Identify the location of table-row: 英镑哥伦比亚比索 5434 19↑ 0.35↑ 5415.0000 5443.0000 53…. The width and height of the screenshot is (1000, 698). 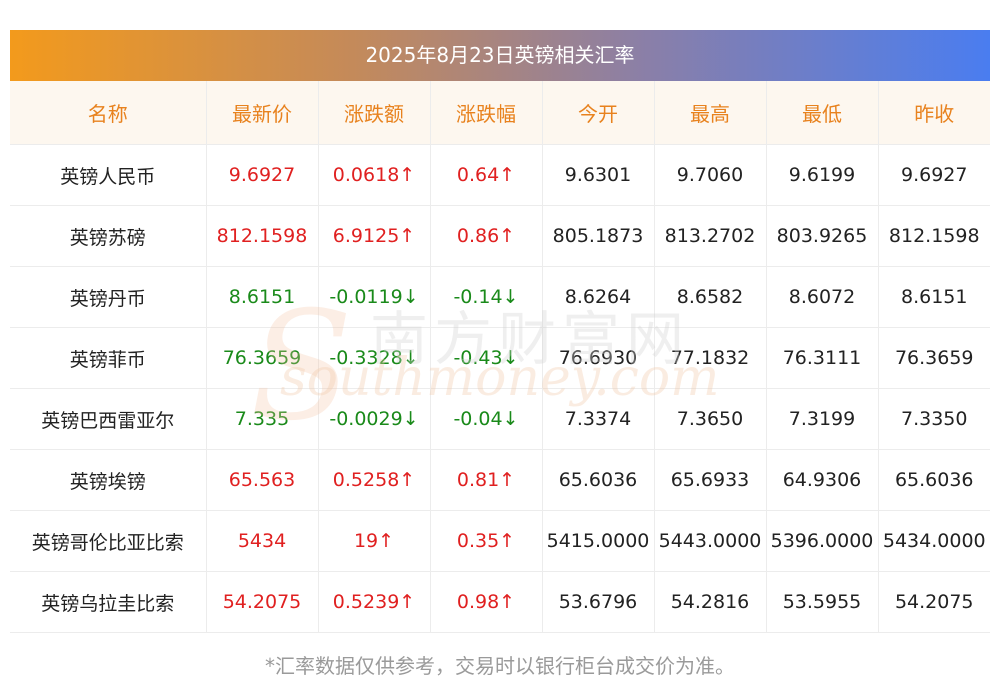
(500, 541).